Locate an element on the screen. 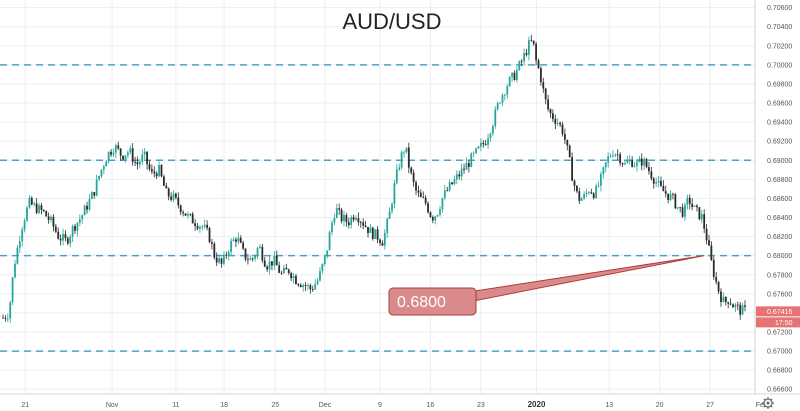 This screenshot has width=800, height=411. price-tick-label: 0.67600 is located at coordinates (779, 294).